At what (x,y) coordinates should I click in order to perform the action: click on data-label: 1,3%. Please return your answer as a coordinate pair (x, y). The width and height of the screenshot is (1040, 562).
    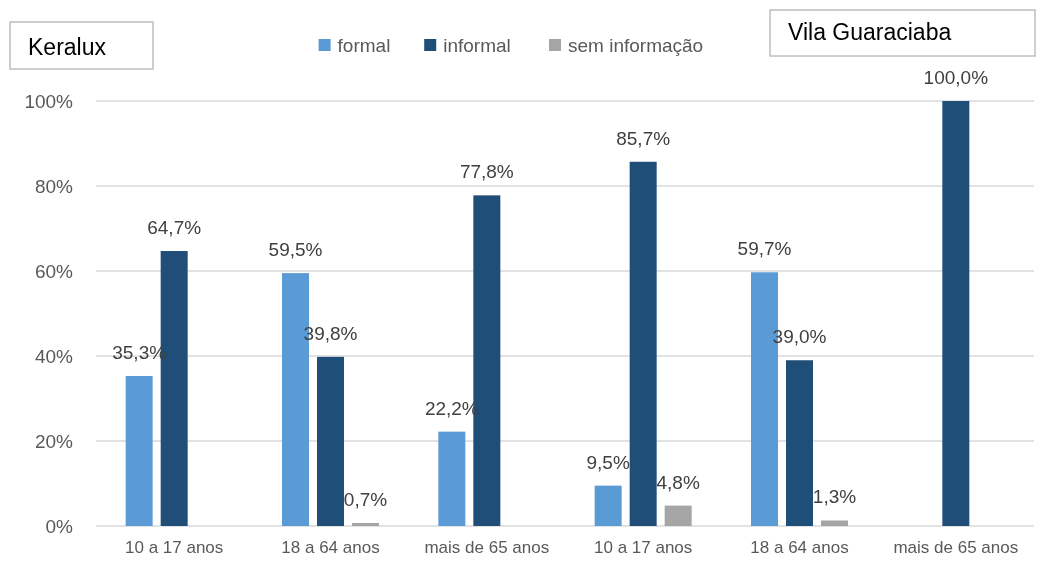
    Looking at the image, I should click on (834, 497).